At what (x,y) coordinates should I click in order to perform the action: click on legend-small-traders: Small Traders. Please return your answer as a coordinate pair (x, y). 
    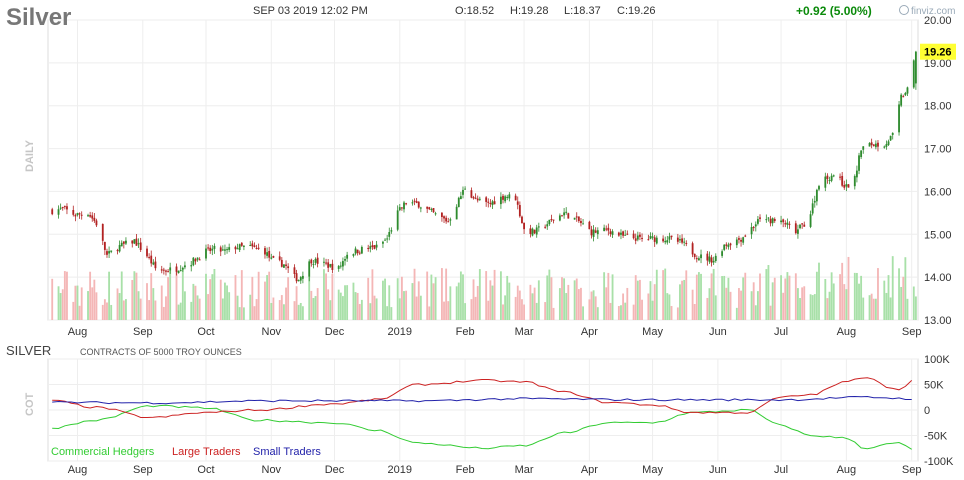
    Looking at the image, I should click on (287, 452).